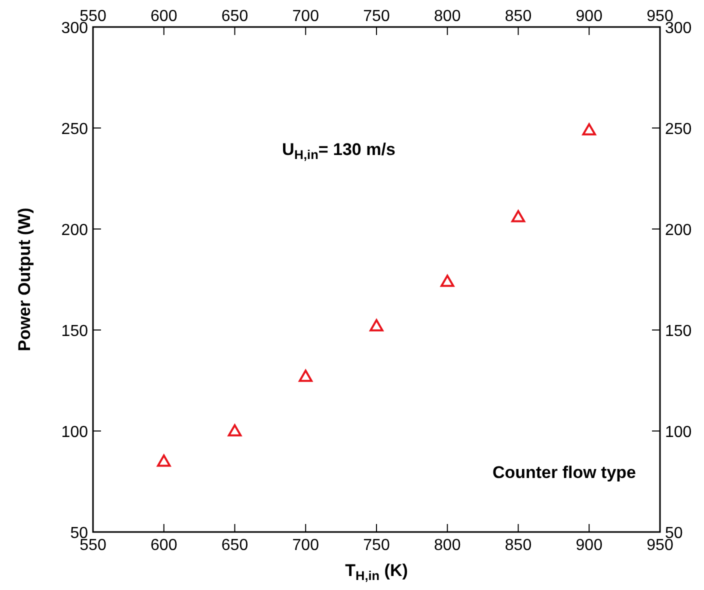 The image size is (704, 590). Describe the element at coordinates (234, 16) in the screenshot. I see `x-tick-label: 650` at that location.